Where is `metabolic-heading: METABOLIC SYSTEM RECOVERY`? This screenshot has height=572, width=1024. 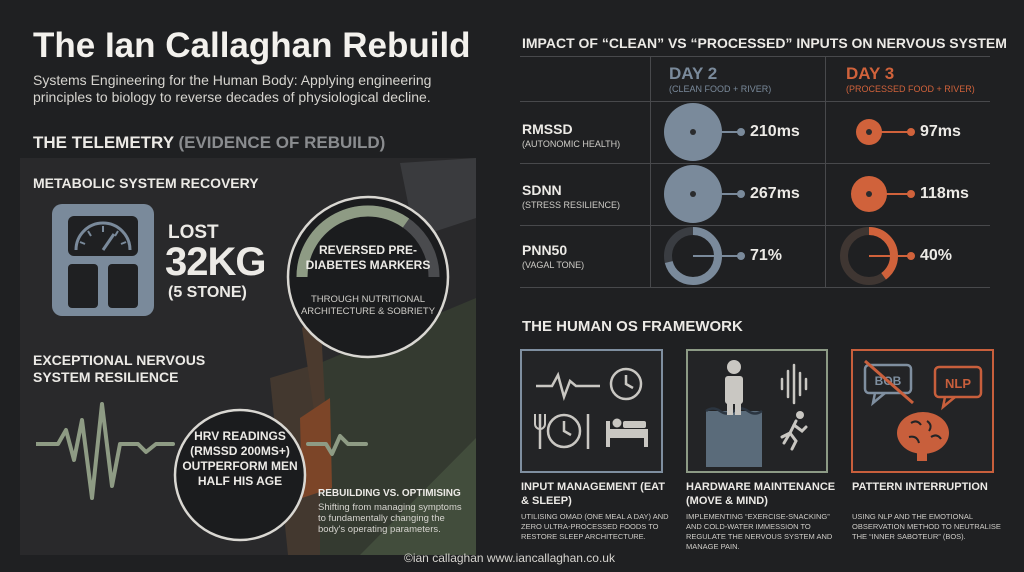
metabolic-heading: METABOLIC SYSTEM RECOVERY is located at coordinates (146, 183).